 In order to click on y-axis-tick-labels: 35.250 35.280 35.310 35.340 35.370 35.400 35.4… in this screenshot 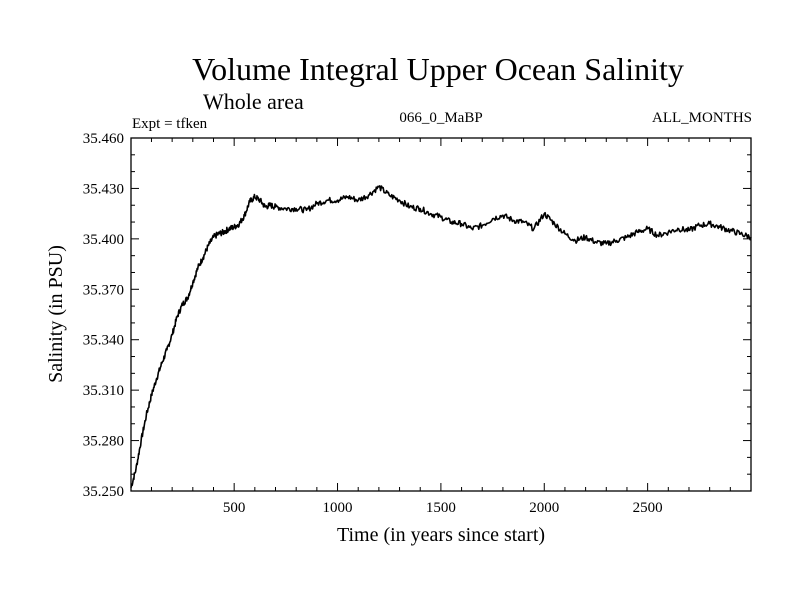, I will do `click(103, 315)`.